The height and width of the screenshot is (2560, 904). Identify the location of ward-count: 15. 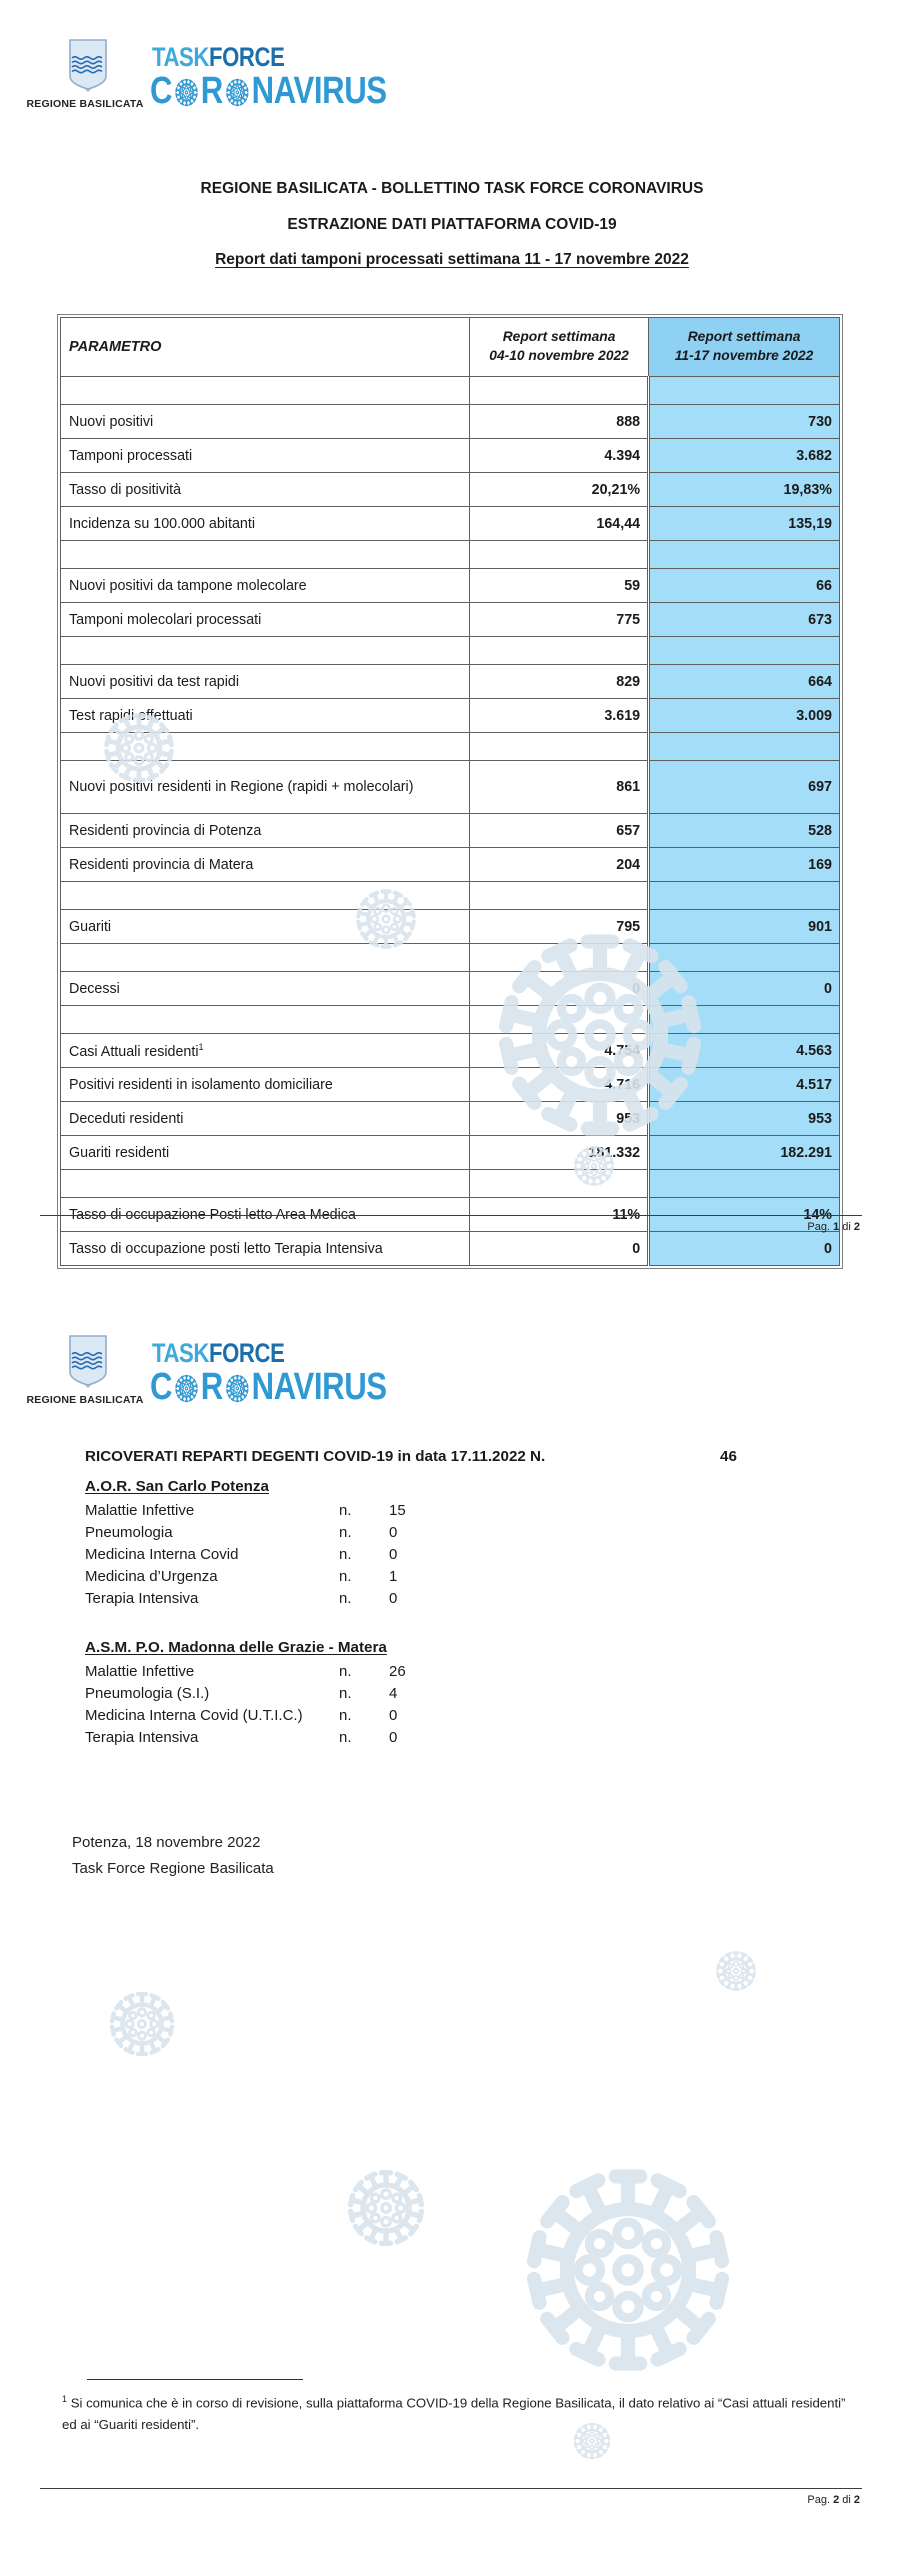
(397, 1510).